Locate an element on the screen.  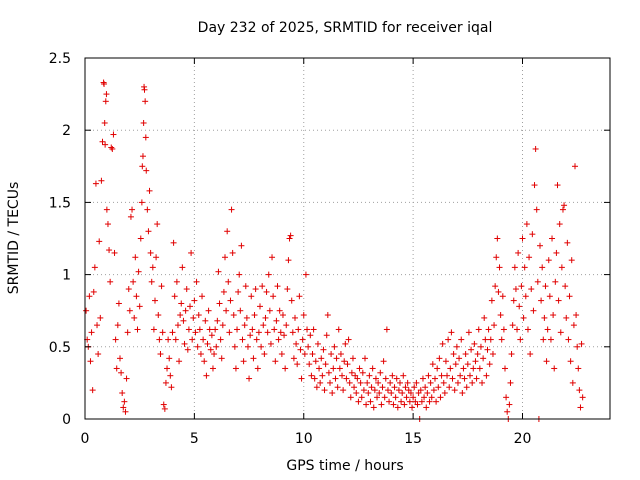
y-tick-label: 1 is located at coordinates (66, 276).